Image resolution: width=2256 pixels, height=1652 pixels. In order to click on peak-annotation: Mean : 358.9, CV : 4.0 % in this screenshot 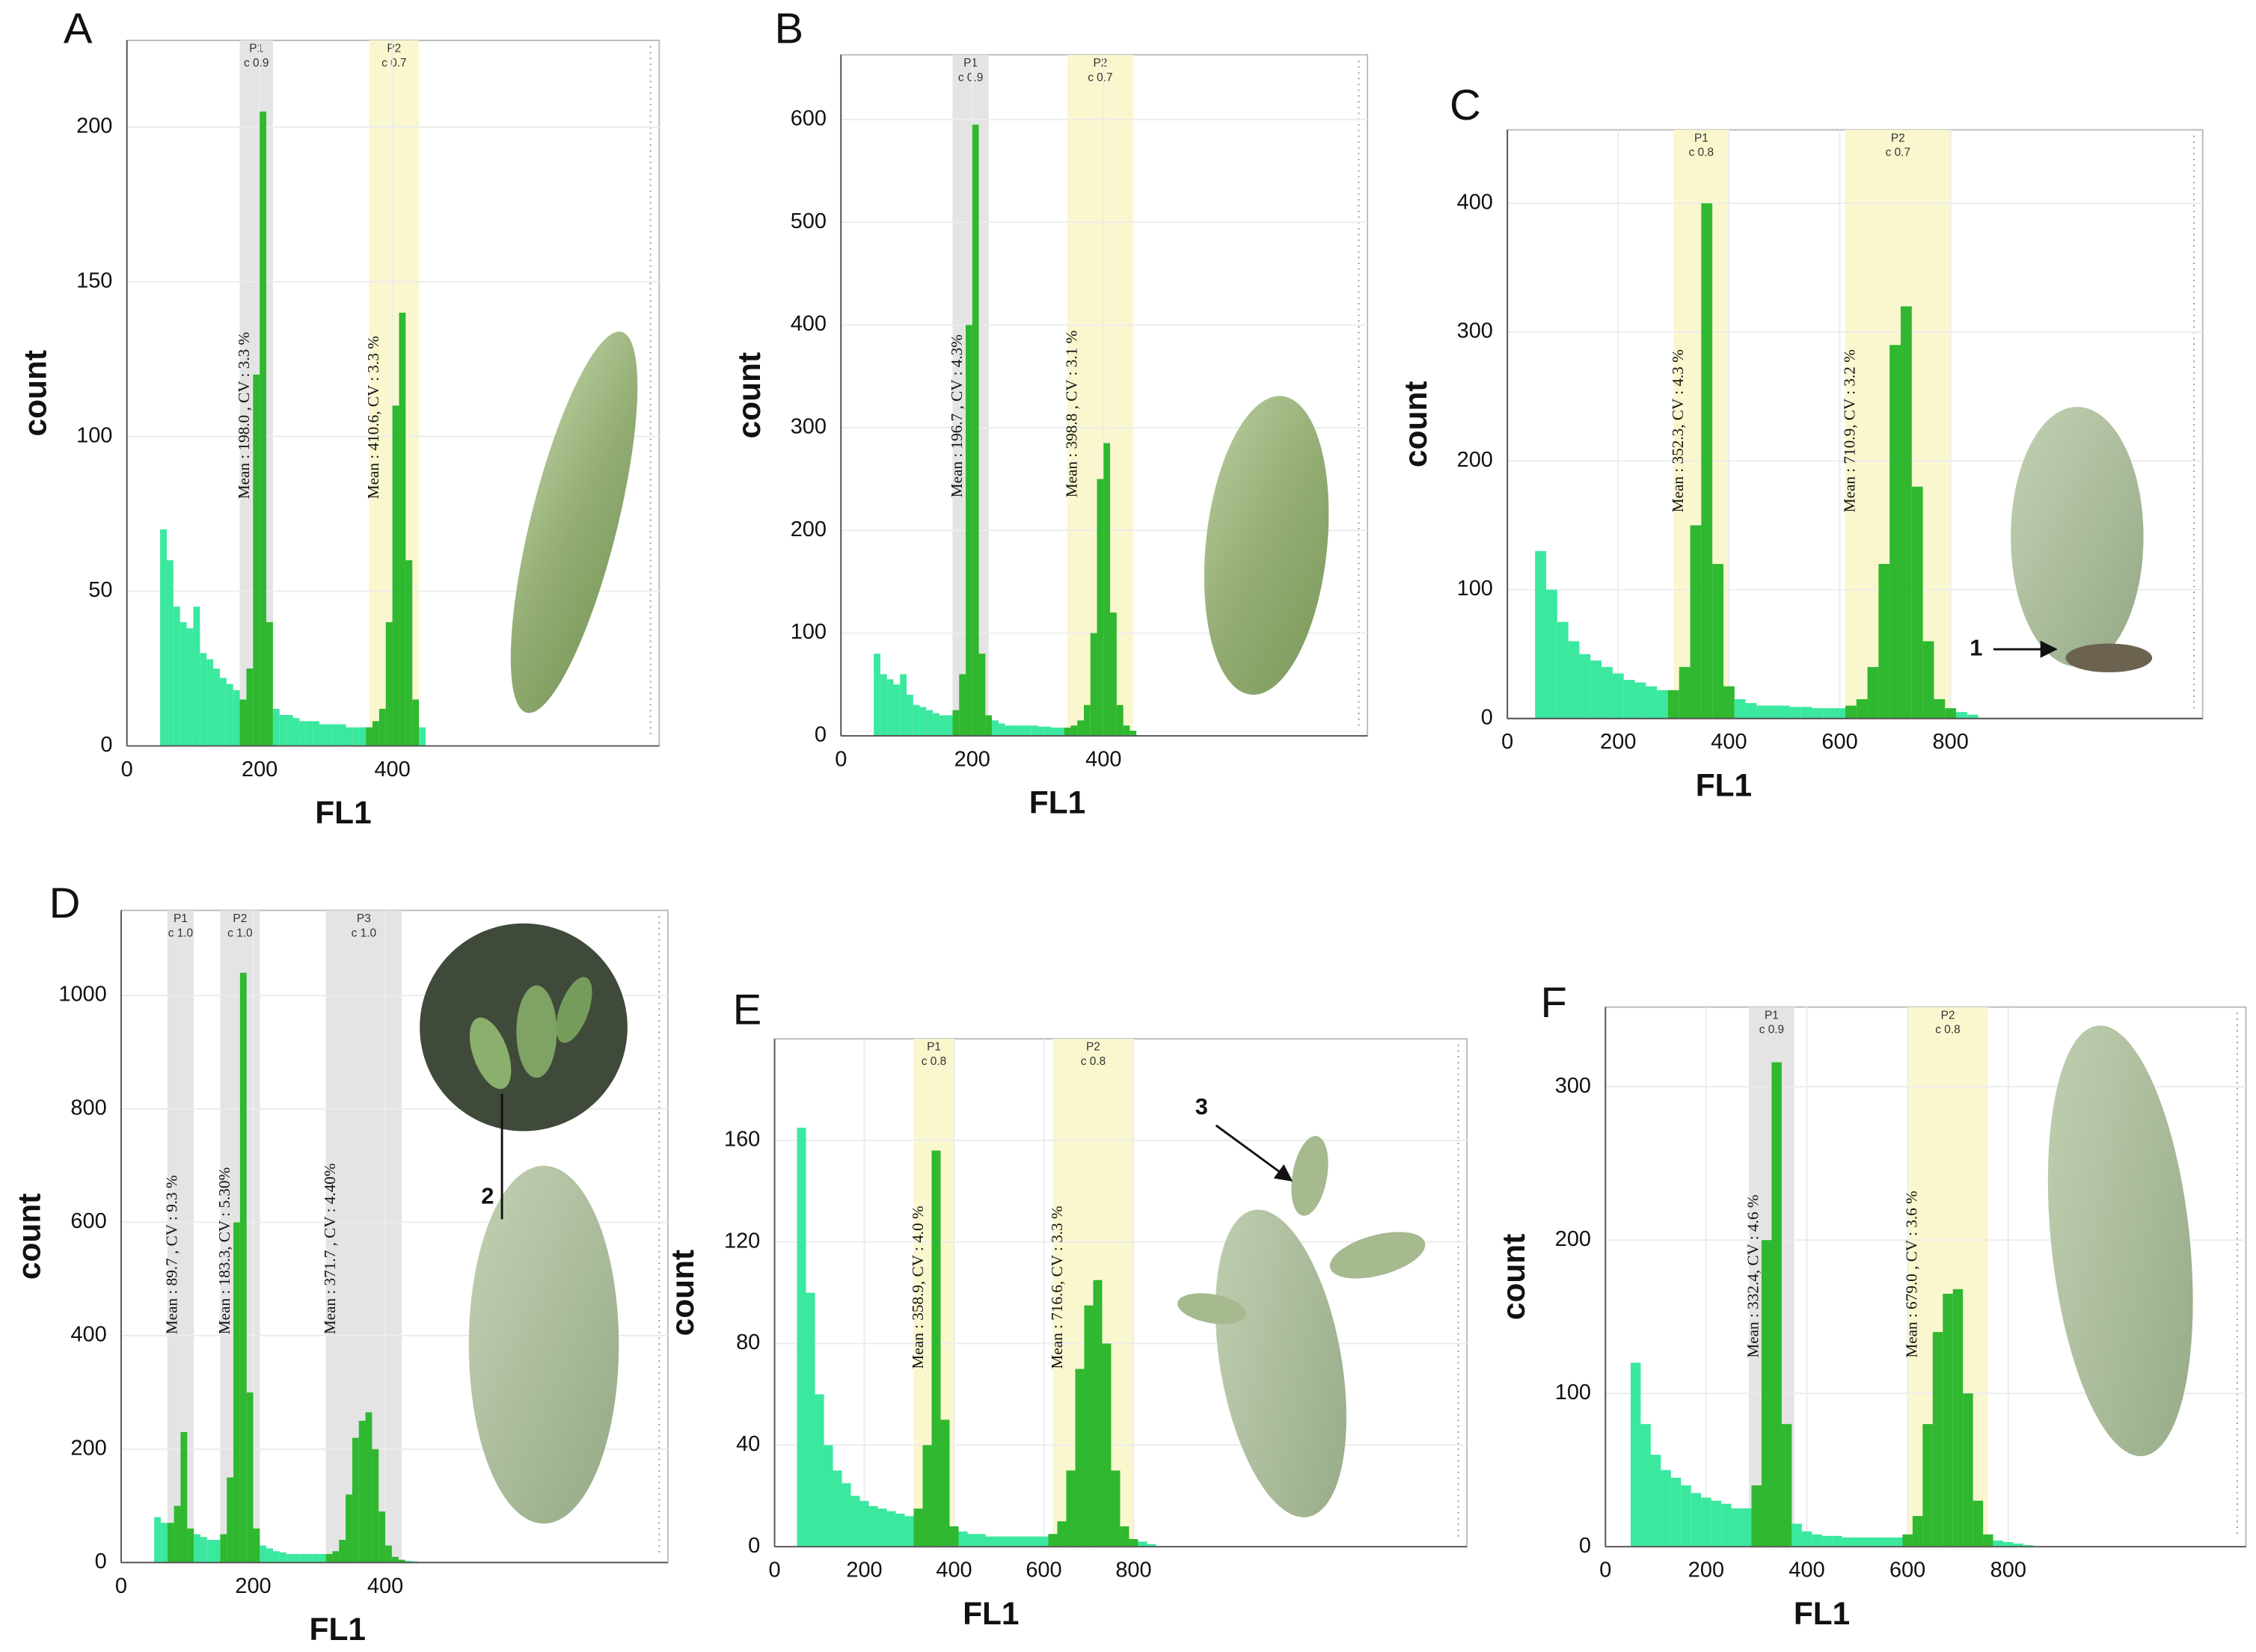, I will do `click(918, 1287)`.